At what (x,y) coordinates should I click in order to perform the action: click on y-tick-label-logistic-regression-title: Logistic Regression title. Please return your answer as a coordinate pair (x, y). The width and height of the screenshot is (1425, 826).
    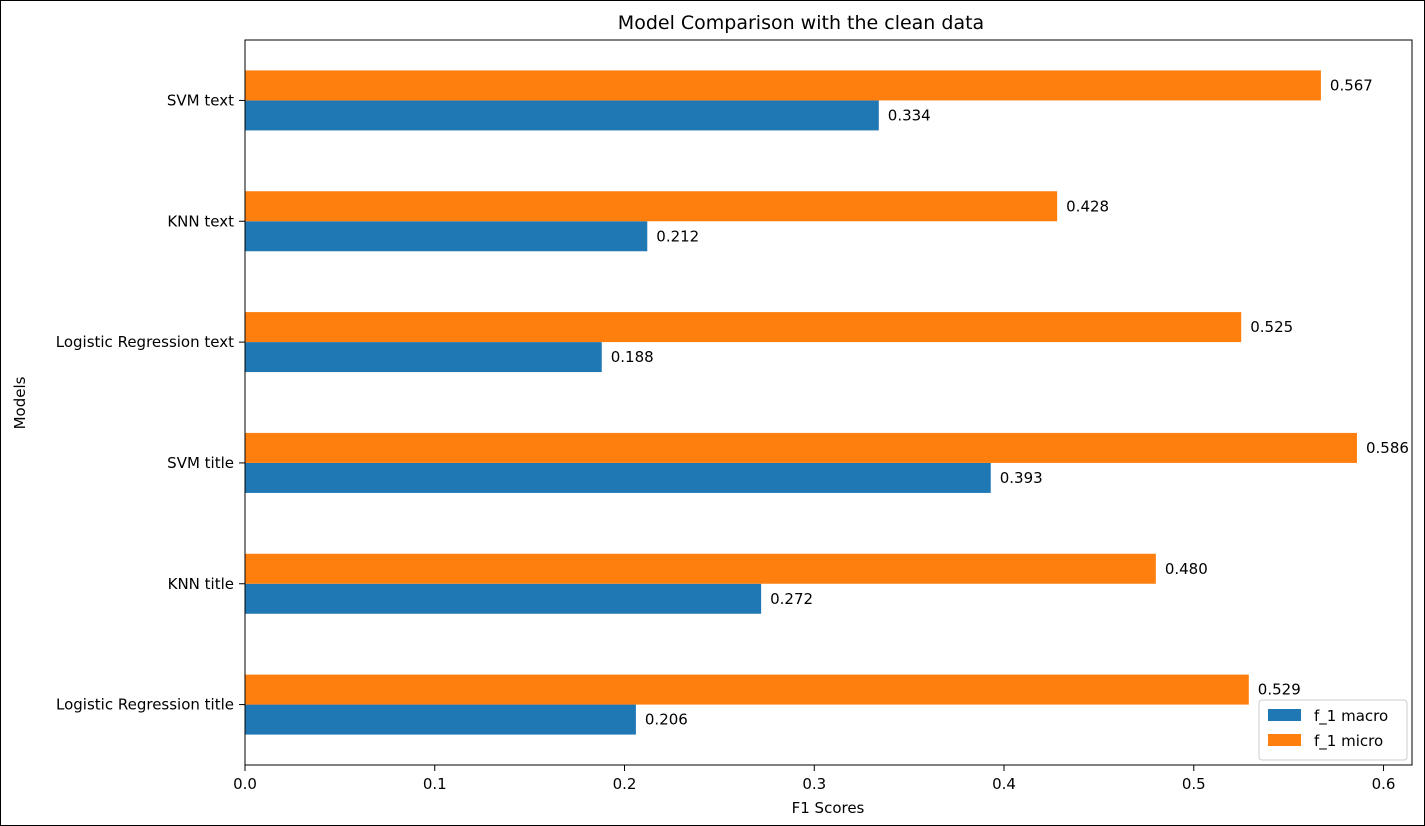
    Looking at the image, I should click on (145, 705).